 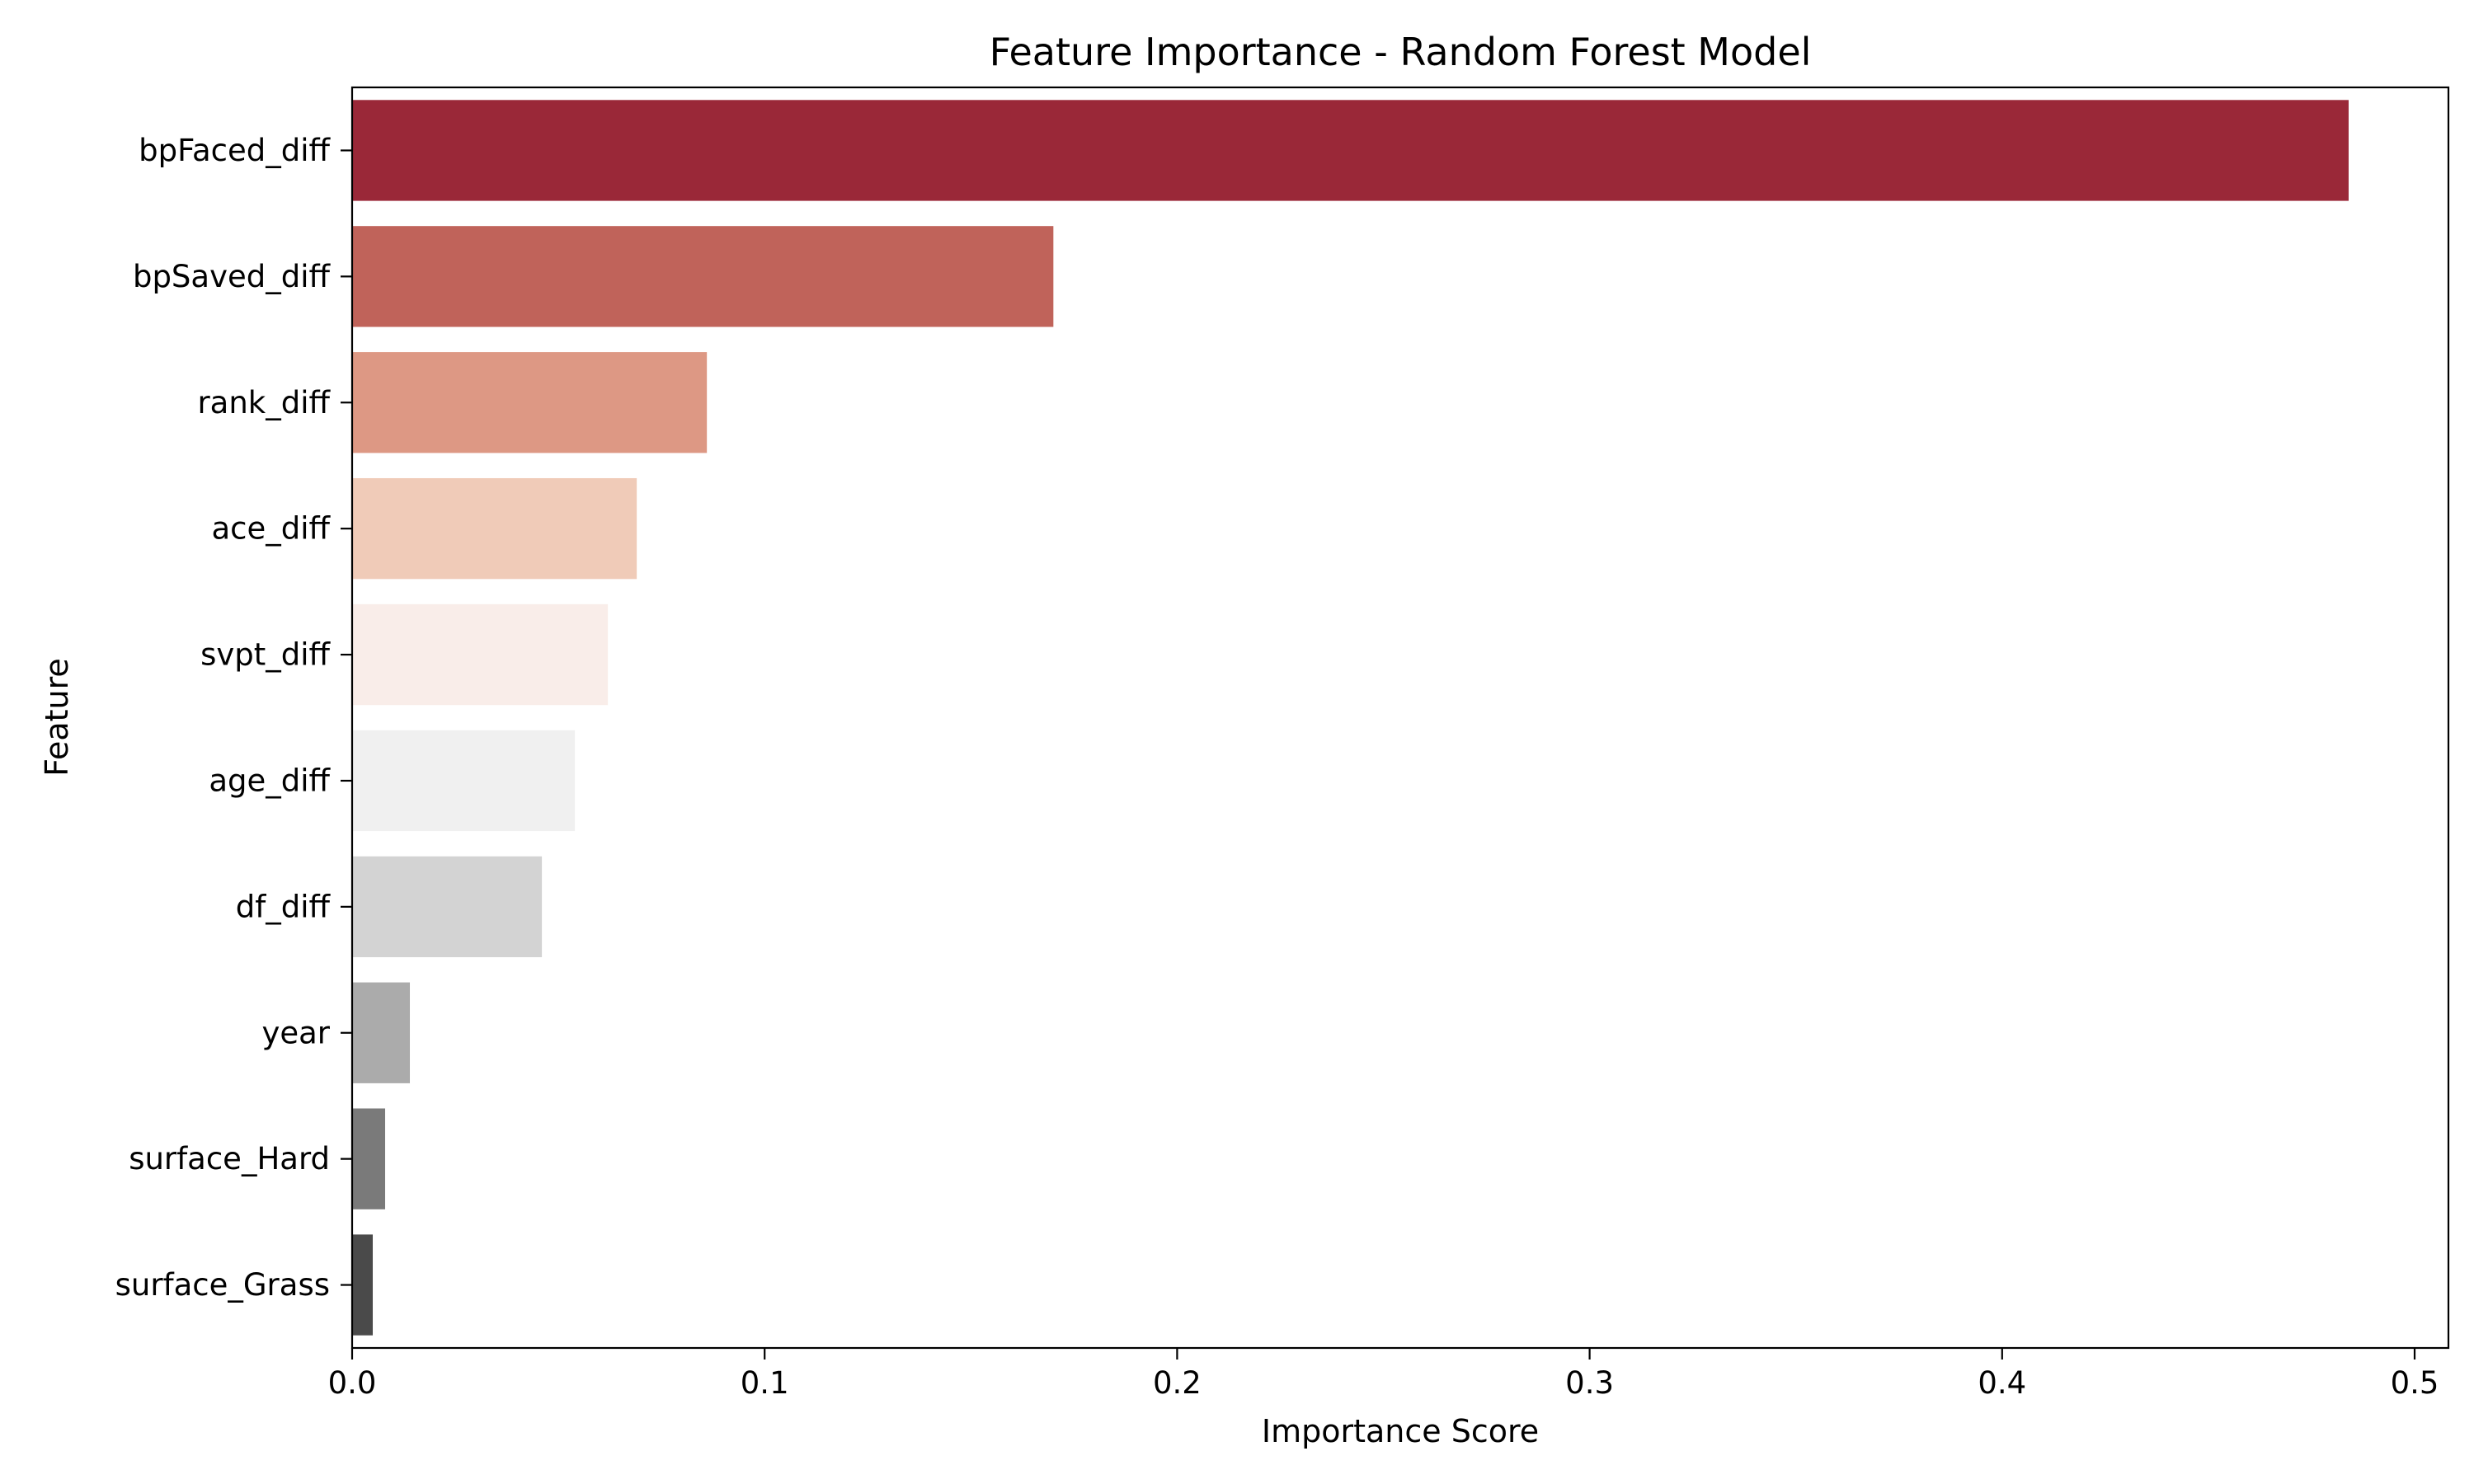 I want to click on x-axis-title: Importance Score, so click(x=1400, y=1431).